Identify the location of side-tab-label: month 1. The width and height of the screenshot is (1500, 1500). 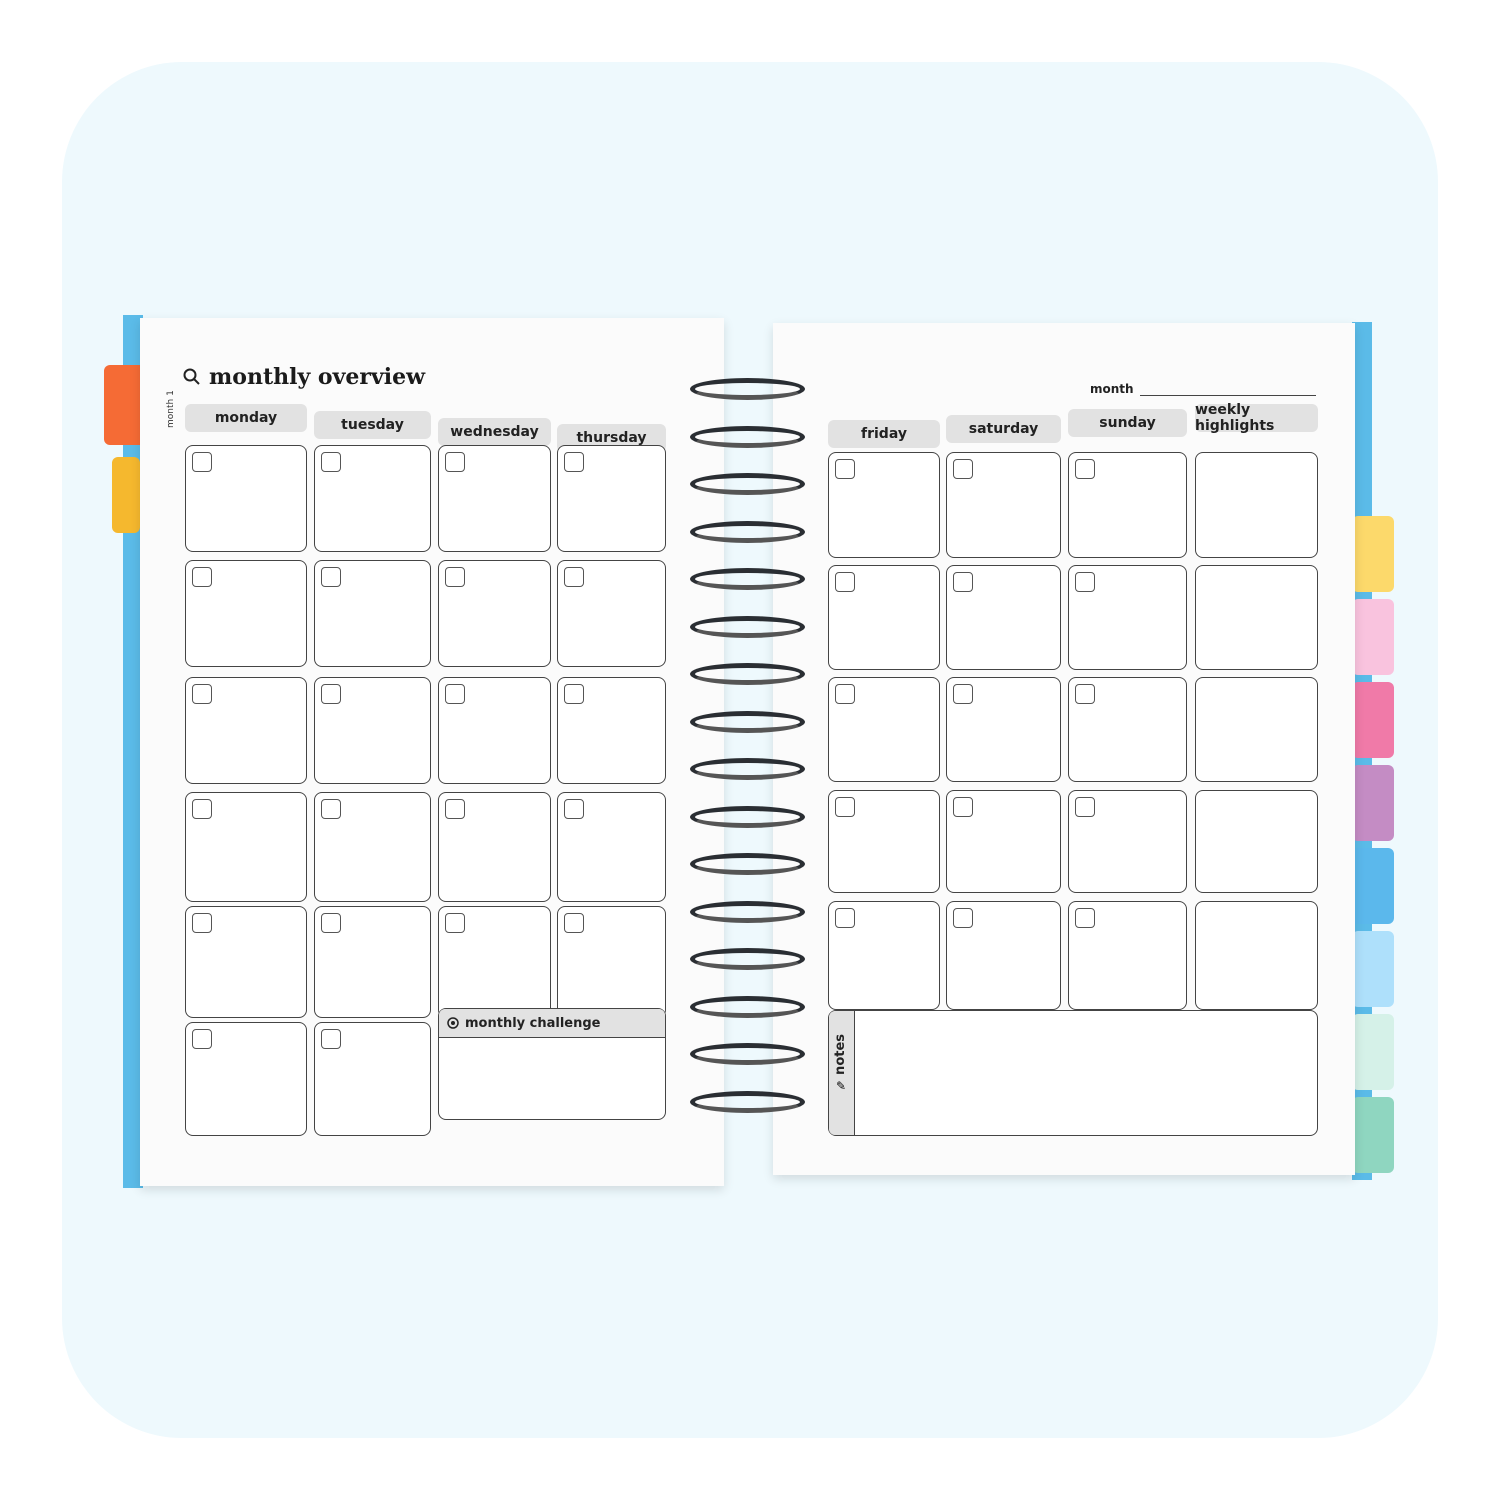
(171, 409).